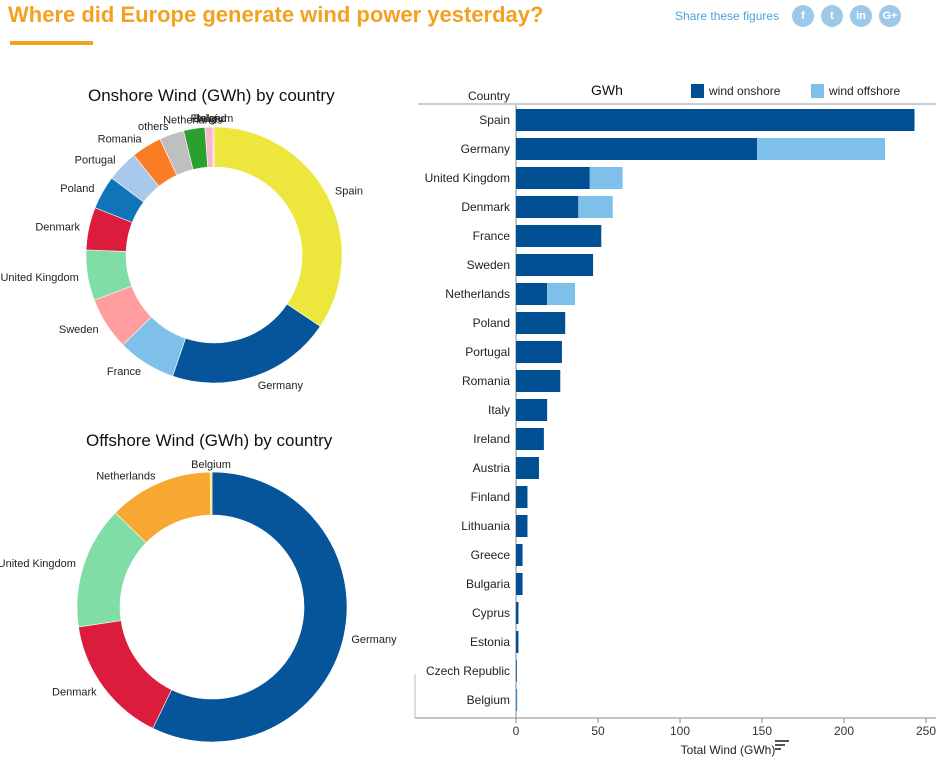 Image resolution: width=942 pixels, height=763 pixels. Describe the element at coordinates (522, 497) in the screenshot. I see `bar-wind-onshore-finland` at that location.